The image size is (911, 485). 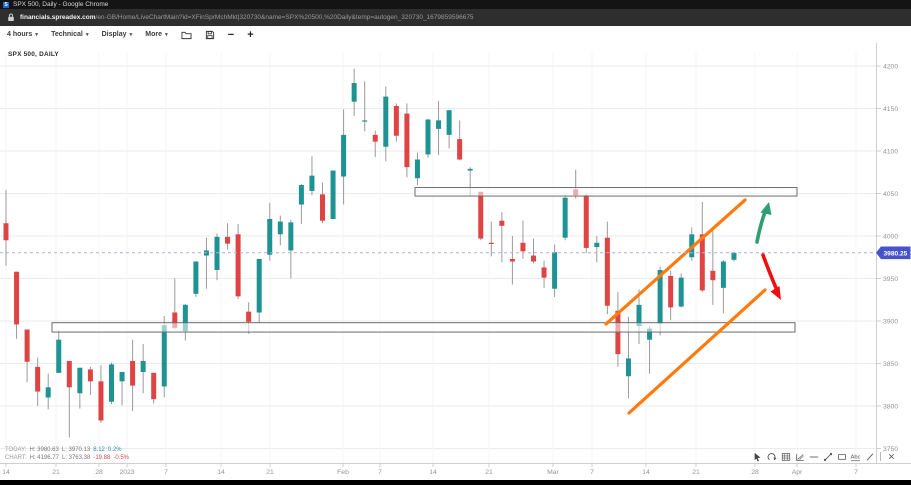 I want to click on redo-arrow-icon, so click(x=771, y=456).